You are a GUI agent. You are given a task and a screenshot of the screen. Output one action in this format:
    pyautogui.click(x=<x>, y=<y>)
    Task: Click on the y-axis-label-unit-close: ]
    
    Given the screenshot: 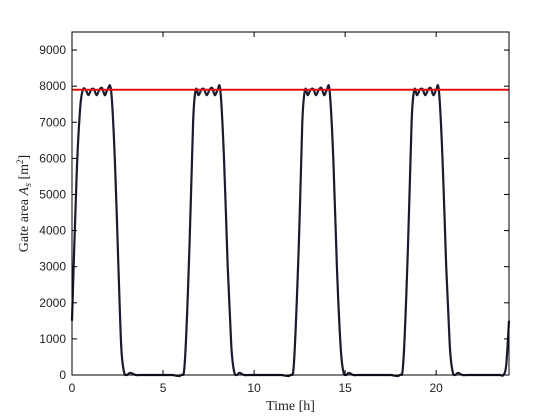 What is the action you would take?
    pyautogui.click(x=24, y=157)
    